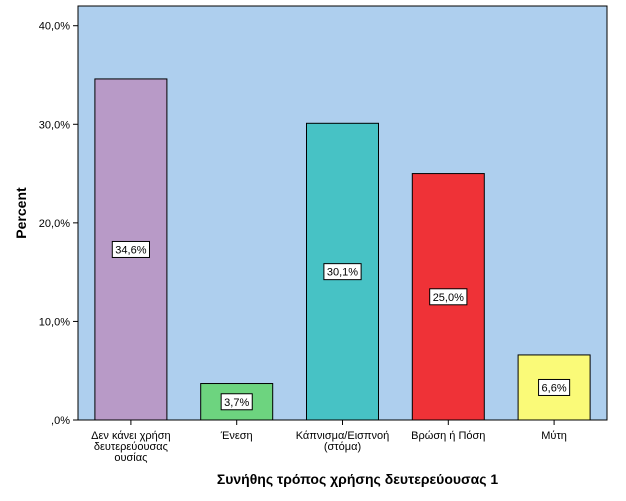 The width and height of the screenshot is (626, 501). Describe the element at coordinates (343, 436) in the screenshot. I see `x-tick-label-3-line-1: Κάπνισμα/Εισπνοή` at that location.